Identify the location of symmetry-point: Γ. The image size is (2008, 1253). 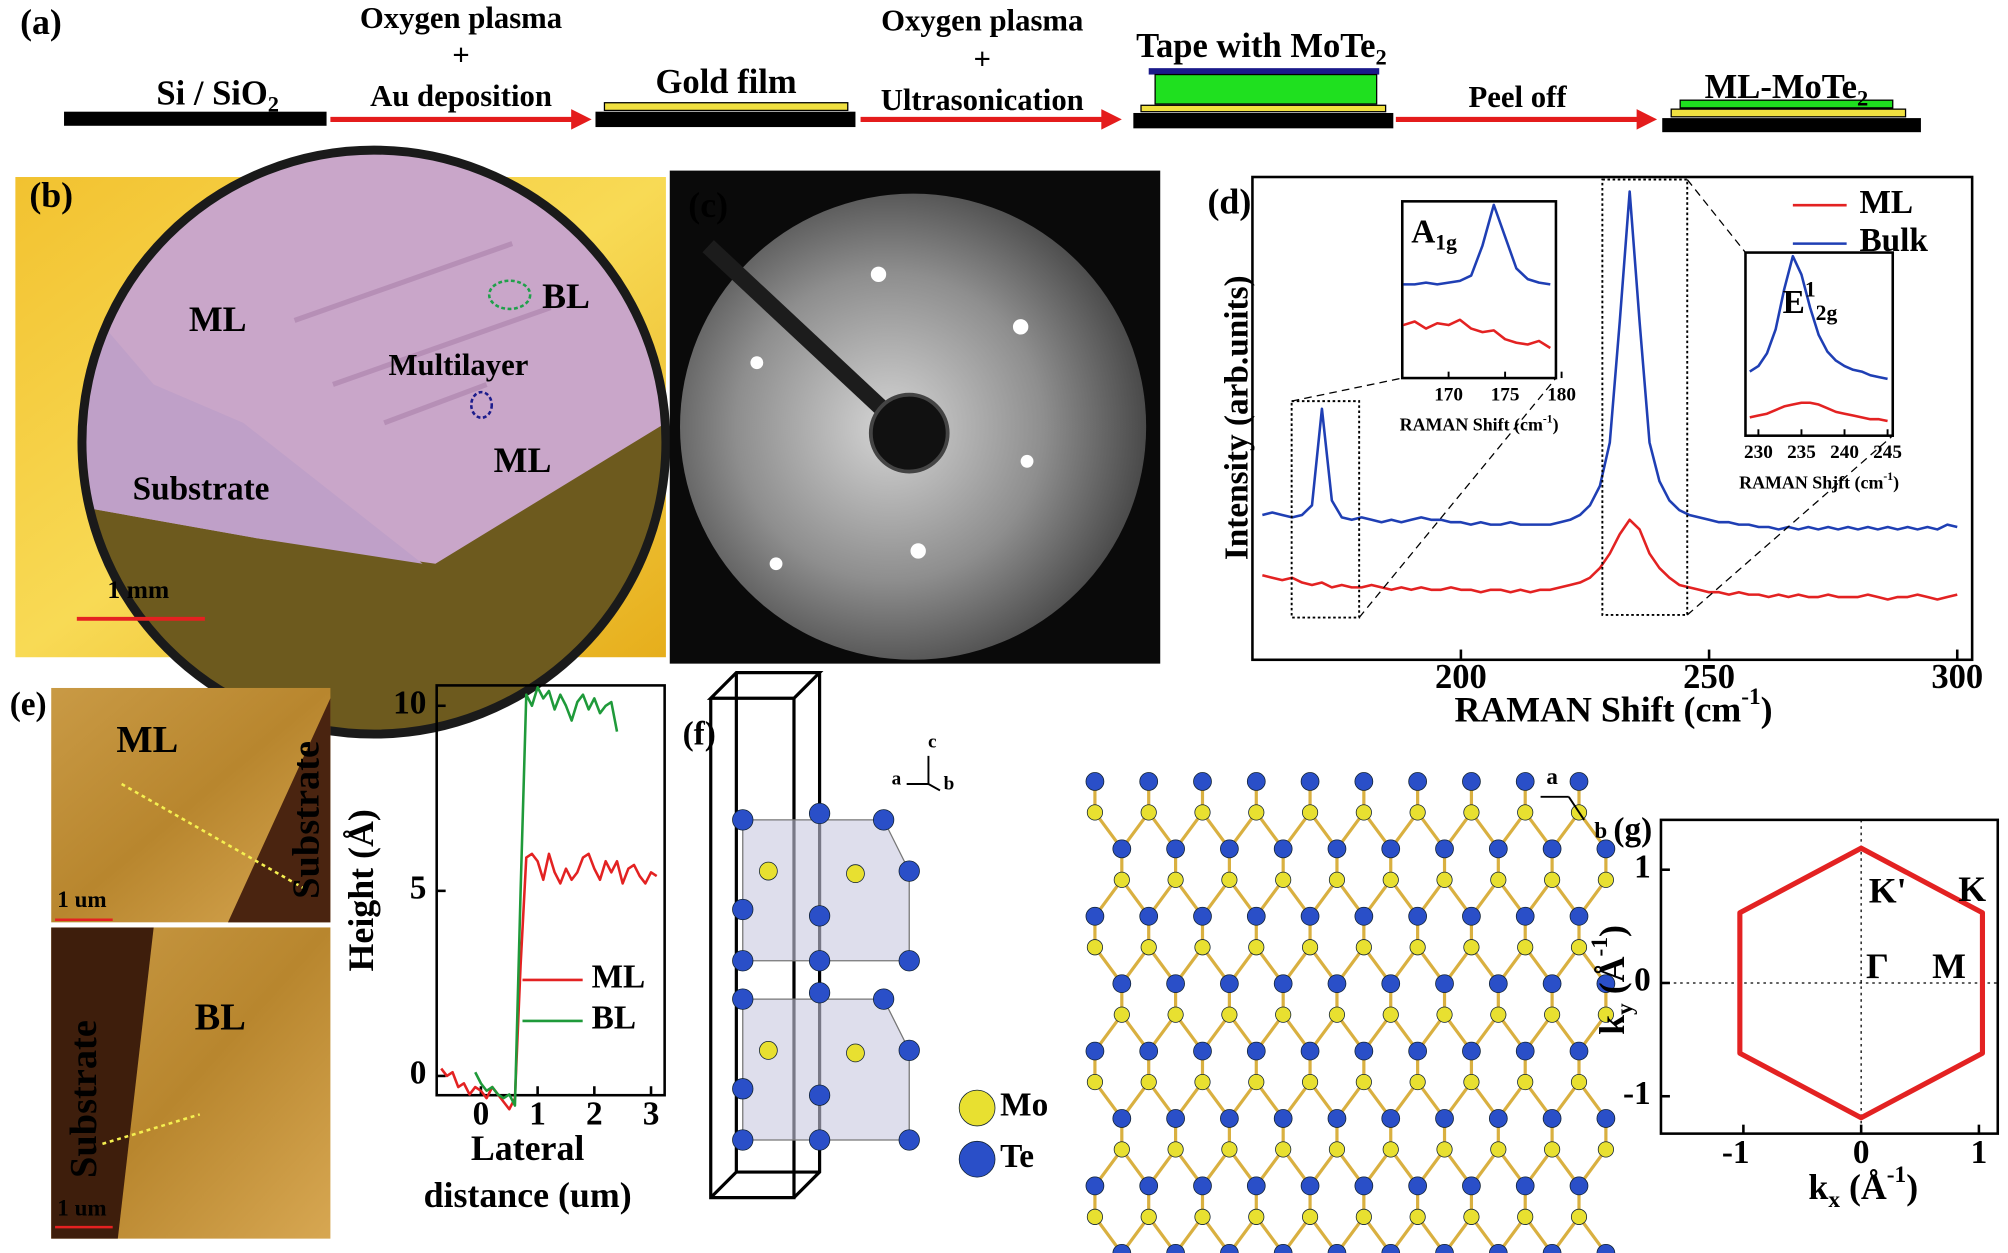
(1877, 966).